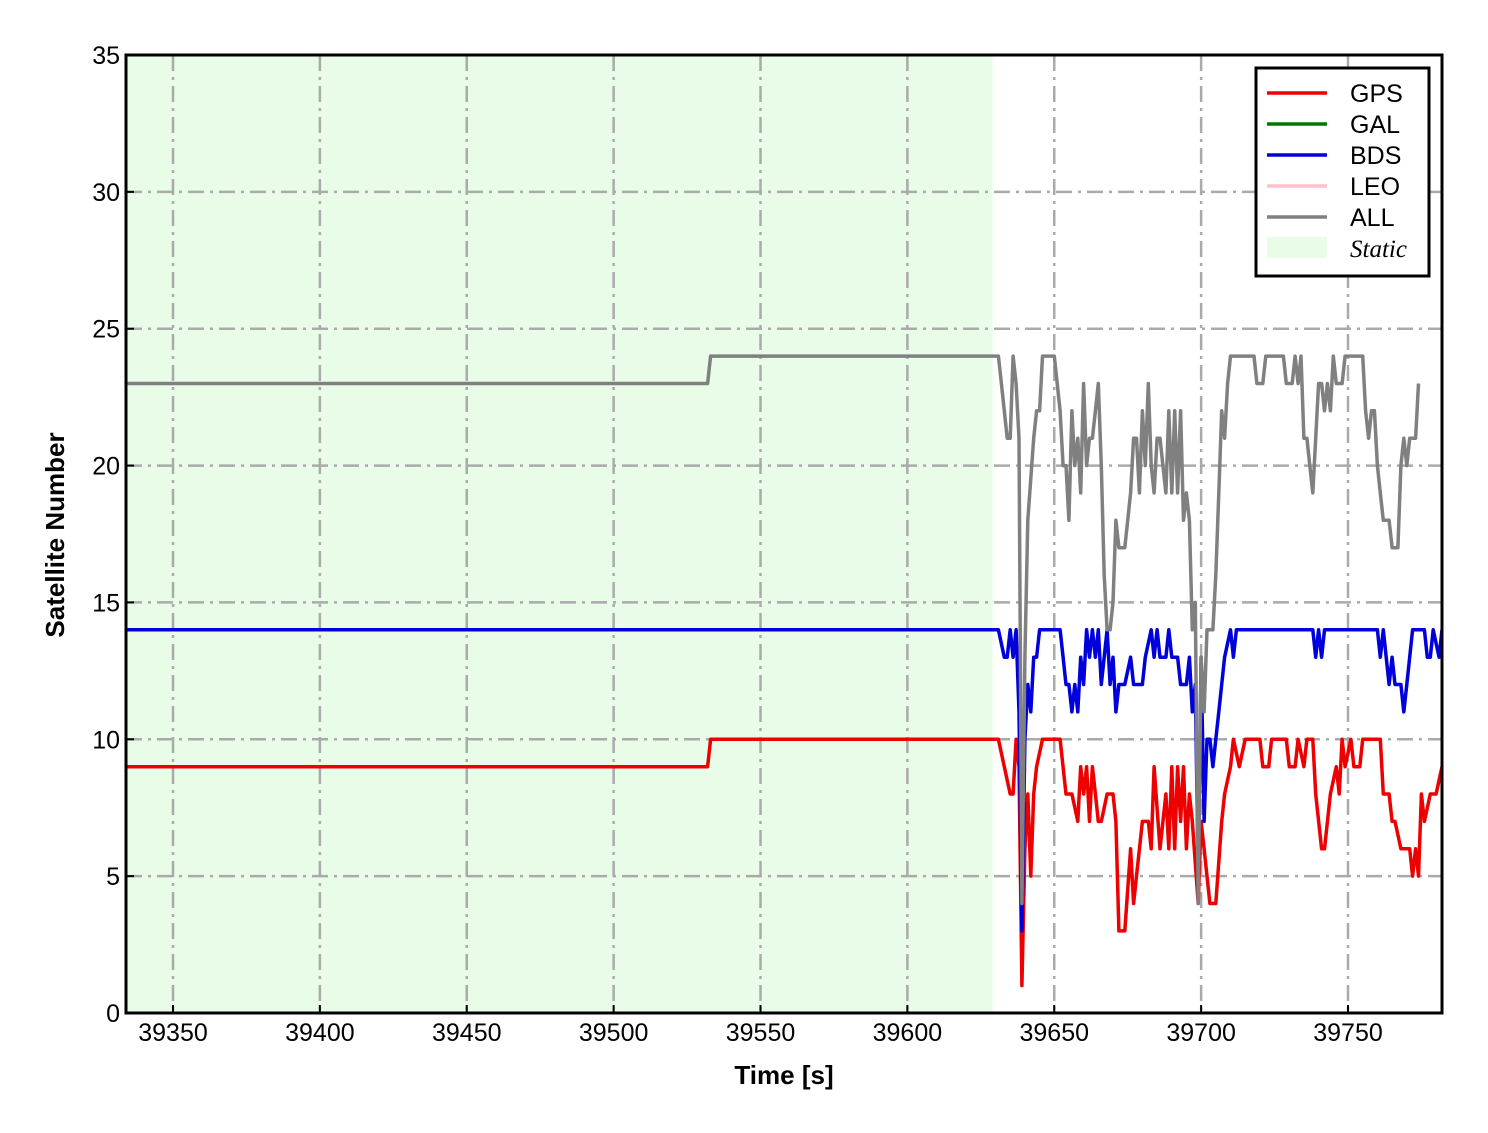  What do you see at coordinates (783, 1075) in the screenshot?
I see `x-axis-title: Time [s]` at bounding box center [783, 1075].